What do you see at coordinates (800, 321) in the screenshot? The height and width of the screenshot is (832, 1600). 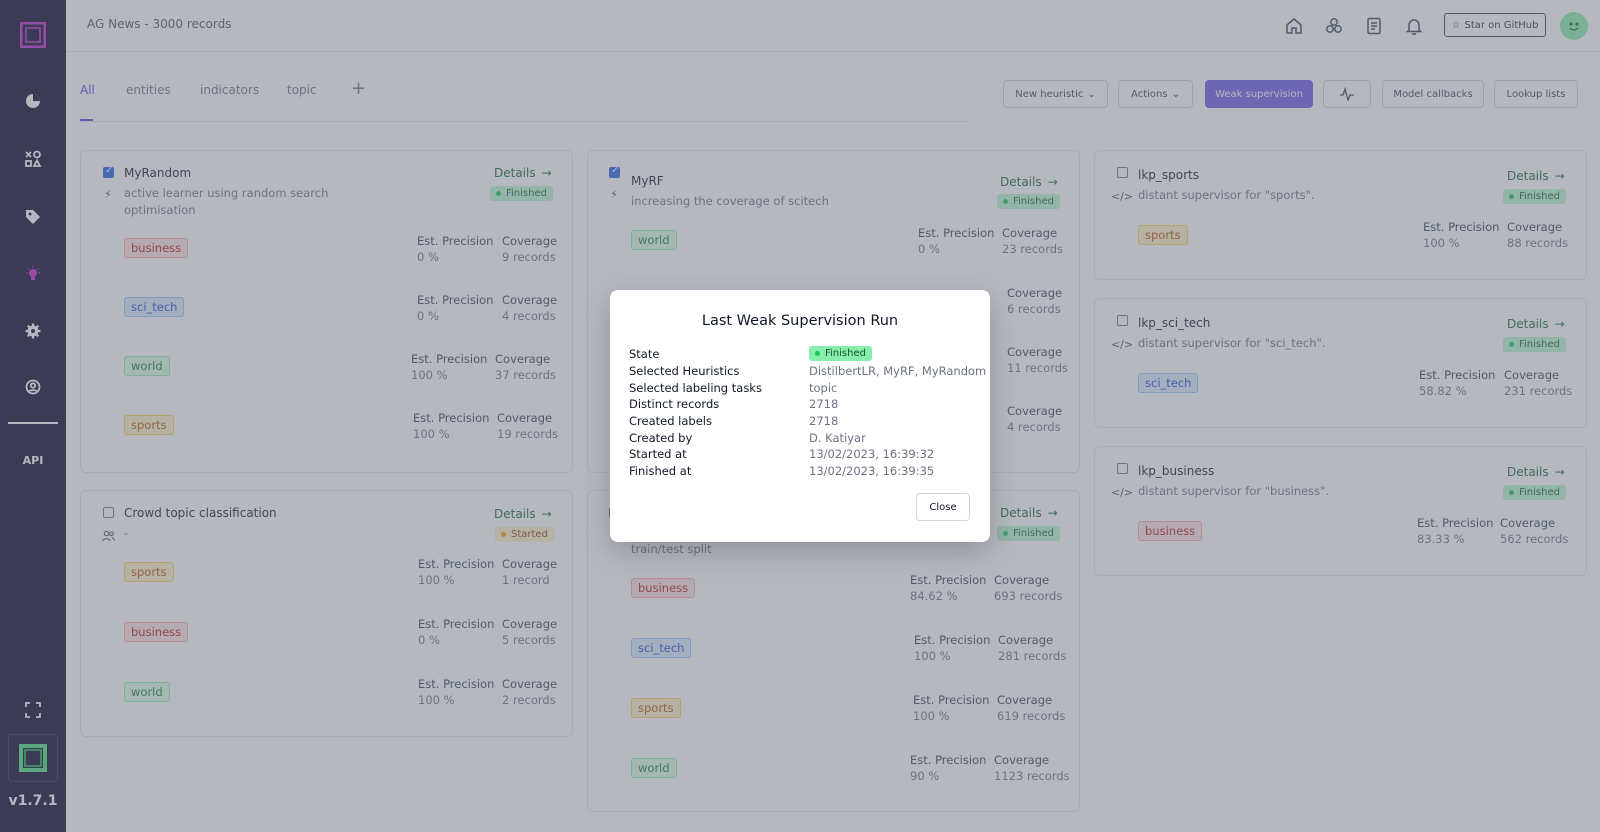 I see `modal-title: Last Weak Supervision Run` at bounding box center [800, 321].